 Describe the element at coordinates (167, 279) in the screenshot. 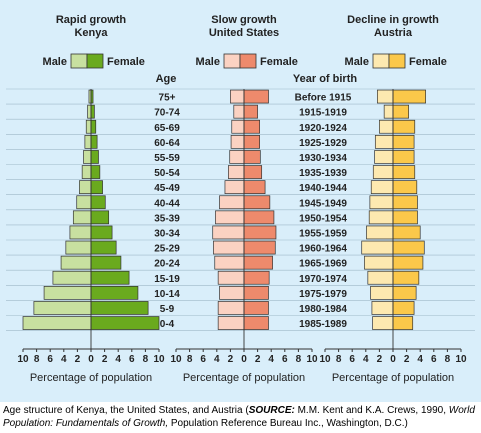

I see `age-group-label: 15-19` at that location.